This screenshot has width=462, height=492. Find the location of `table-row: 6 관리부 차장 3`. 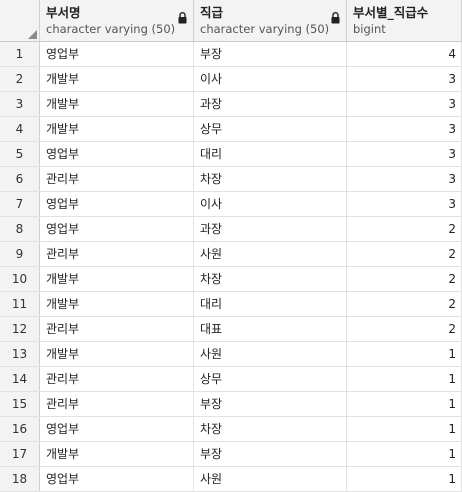

table-row: 6 관리부 차장 3 is located at coordinates (231, 179).